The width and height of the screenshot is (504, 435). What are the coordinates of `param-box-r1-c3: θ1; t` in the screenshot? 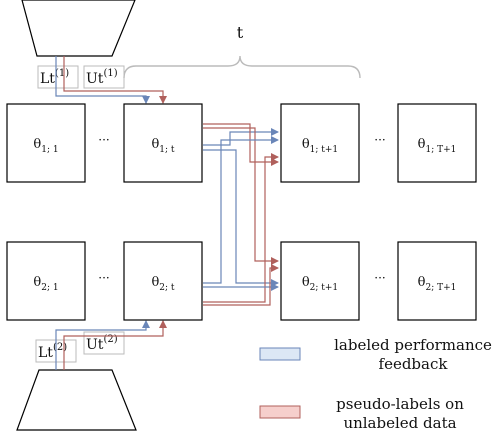 It's located at (163, 143).